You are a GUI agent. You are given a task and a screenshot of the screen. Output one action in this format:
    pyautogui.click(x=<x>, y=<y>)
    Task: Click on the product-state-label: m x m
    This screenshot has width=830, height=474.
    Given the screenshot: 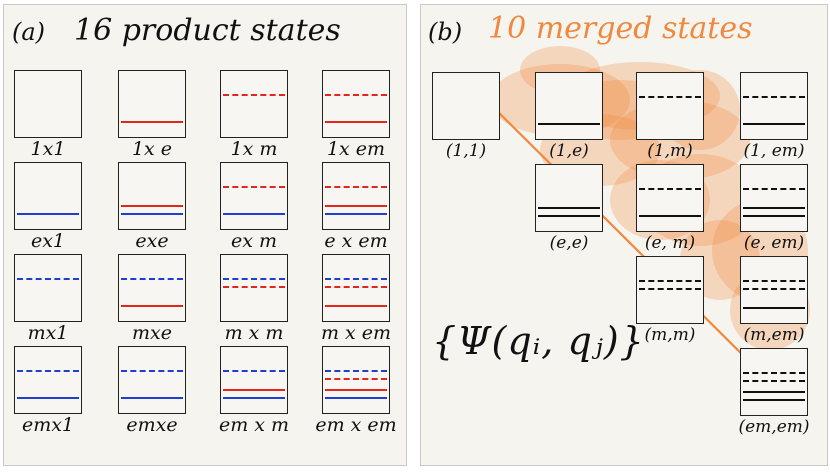 What is the action you would take?
    pyautogui.click(x=254, y=333)
    